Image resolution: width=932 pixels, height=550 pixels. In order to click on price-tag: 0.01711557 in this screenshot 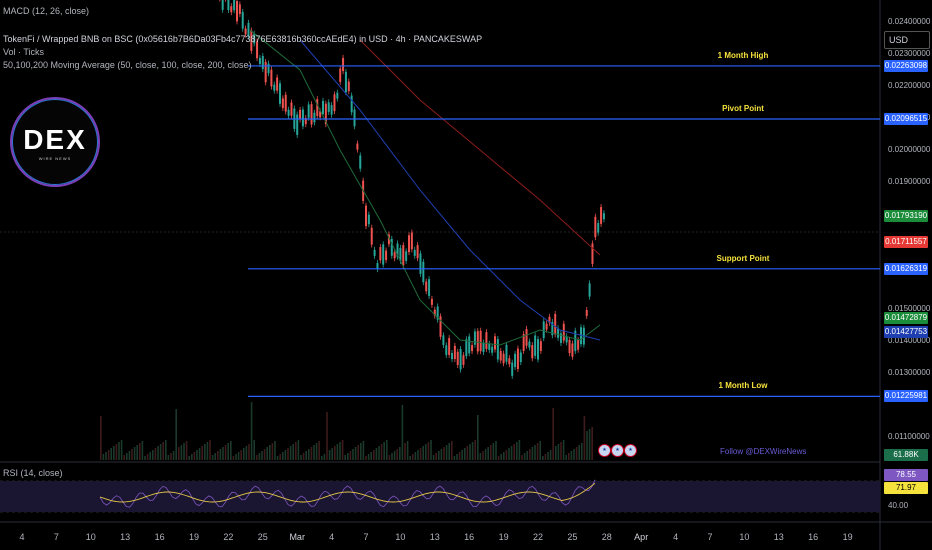, I will do `click(906, 241)`.